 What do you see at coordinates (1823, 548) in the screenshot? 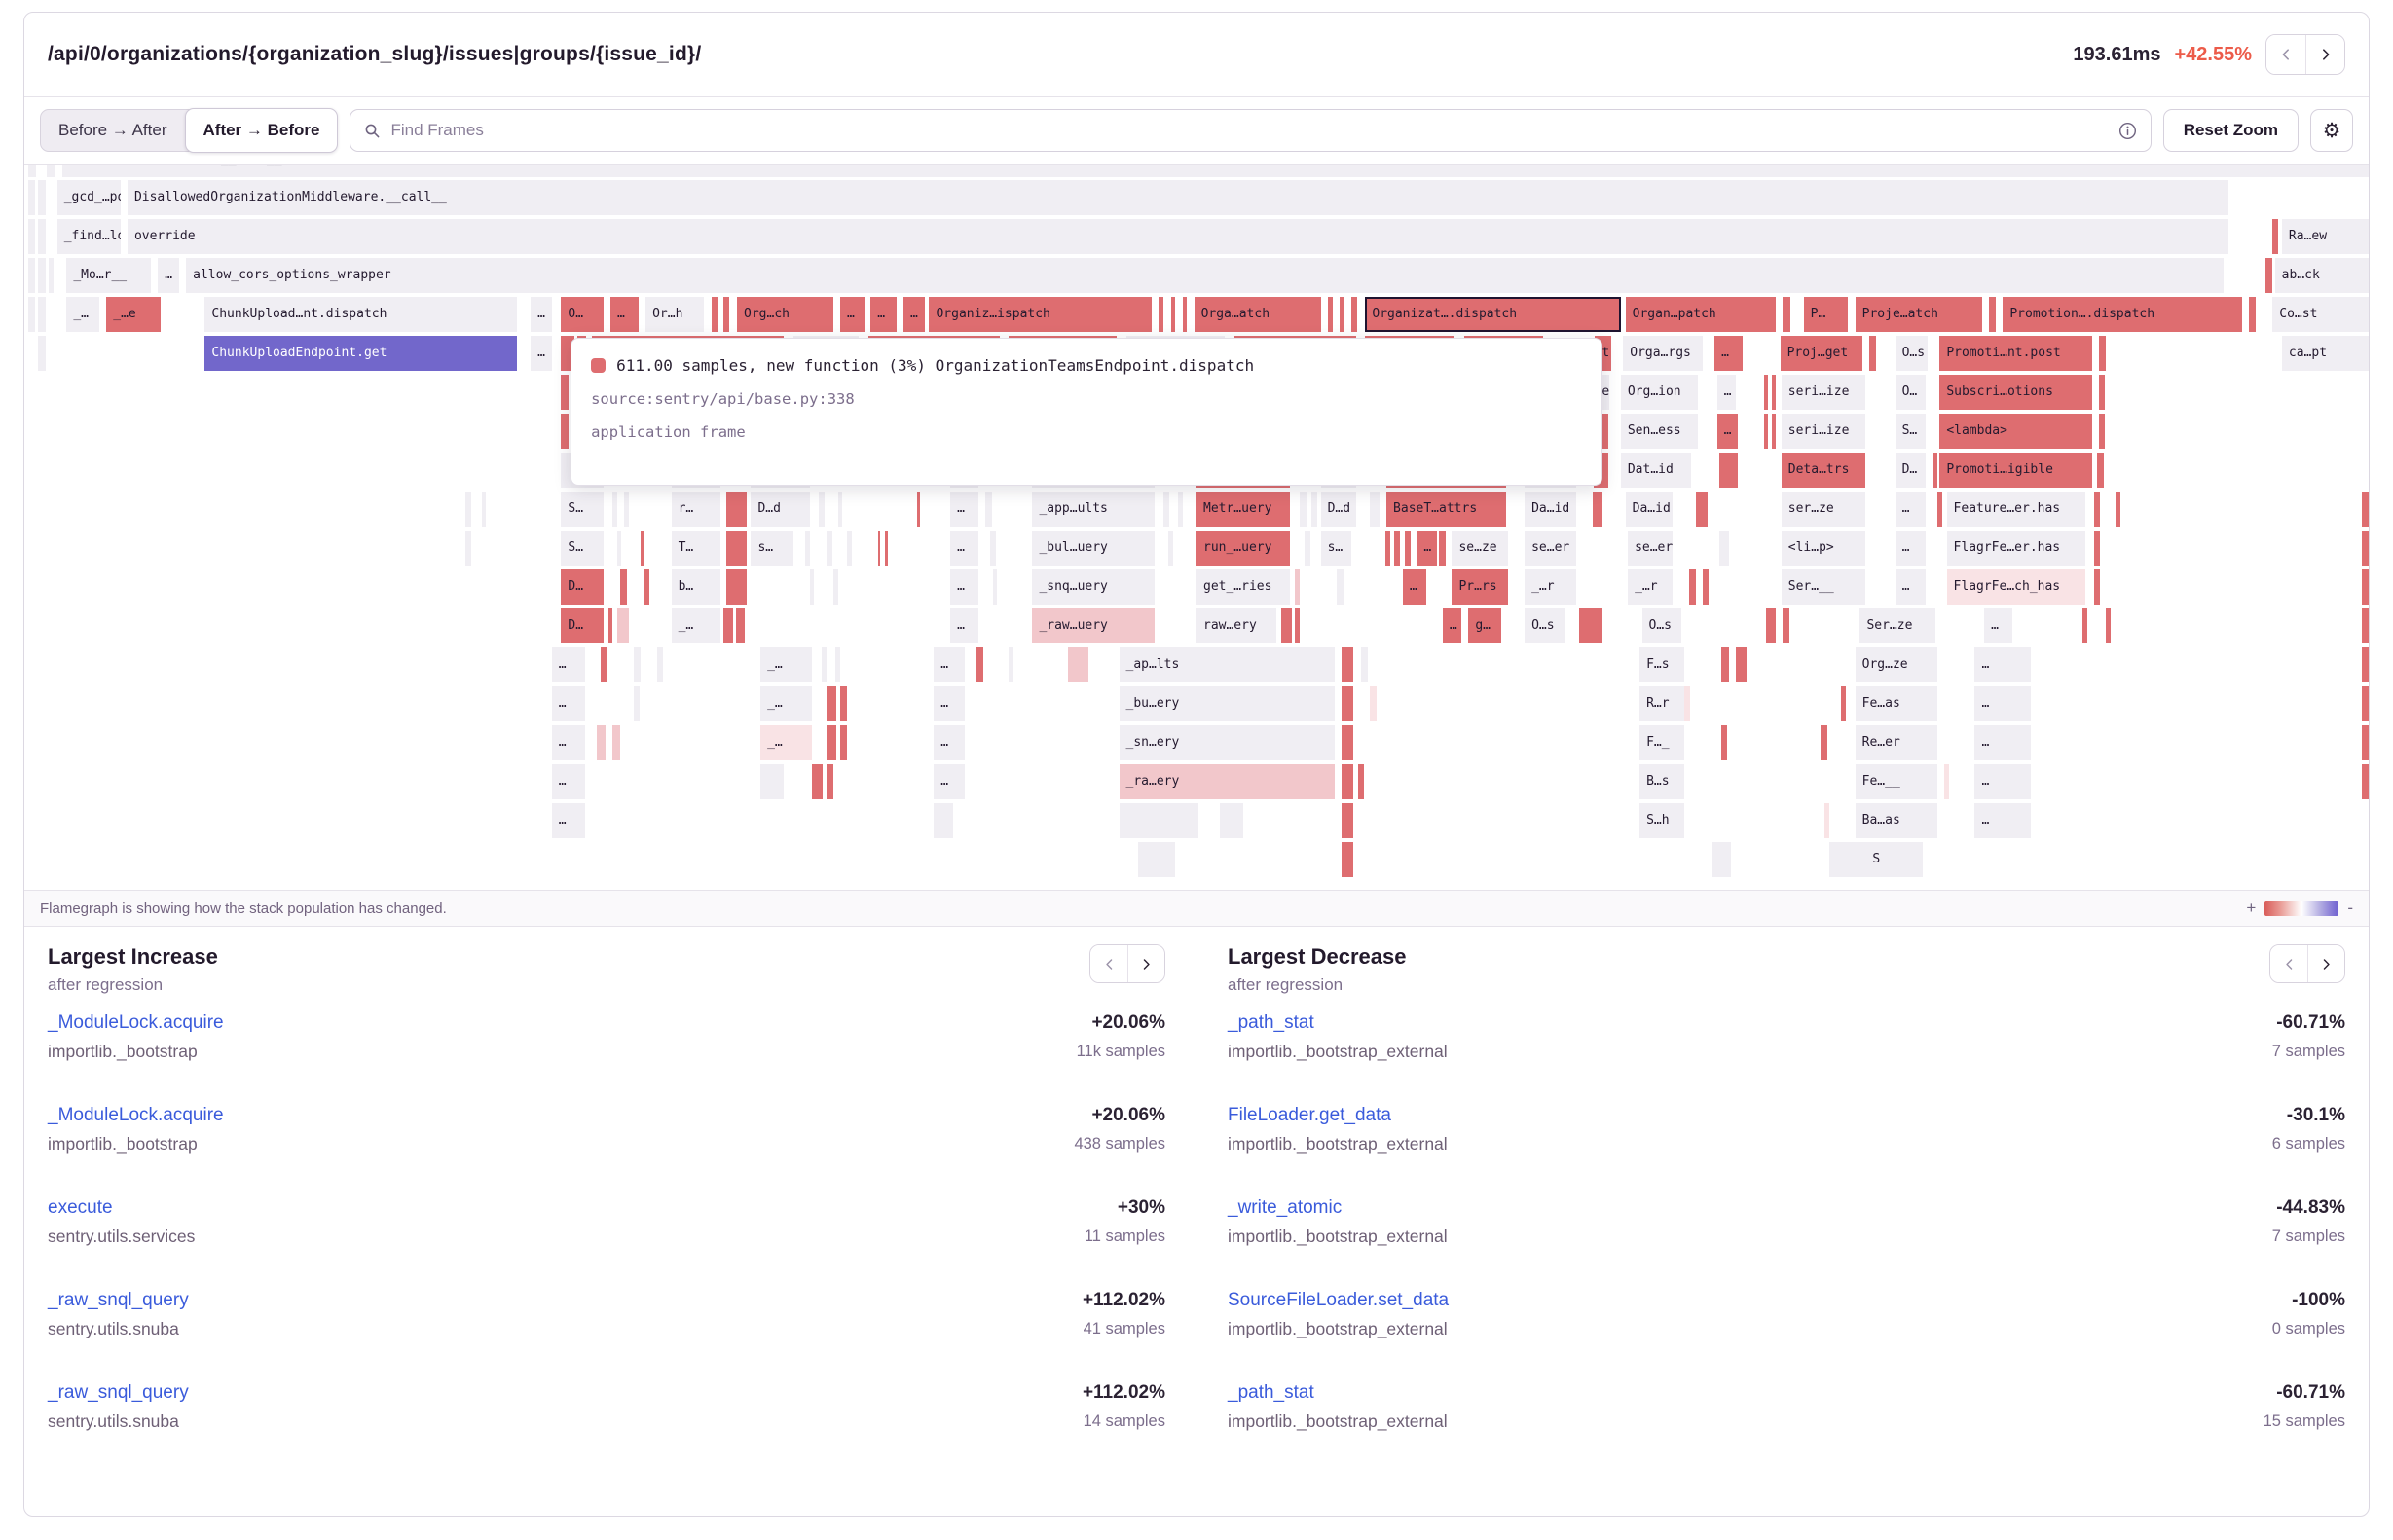
I see `frame-block: <li…p>` at bounding box center [1823, 548].